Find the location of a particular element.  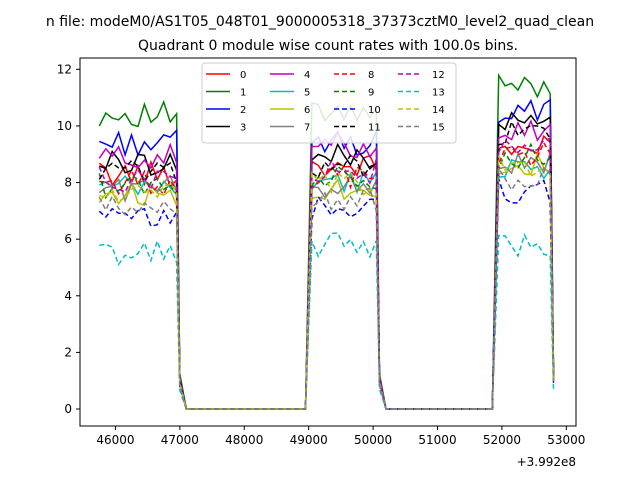

y-tick-label: 10 is located at coordinates (64, 126).